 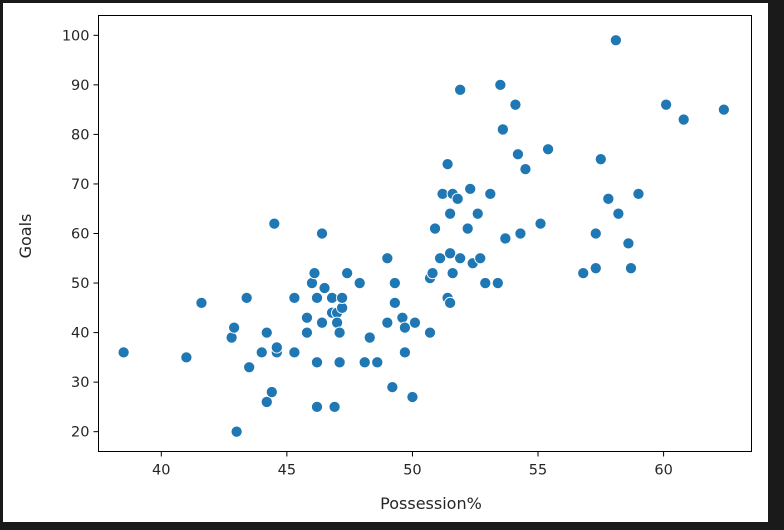 What do you see at coordinates (80, 185) in the screenshot?
I see `y-tick-label: 70` at bounding box center [80, 185].